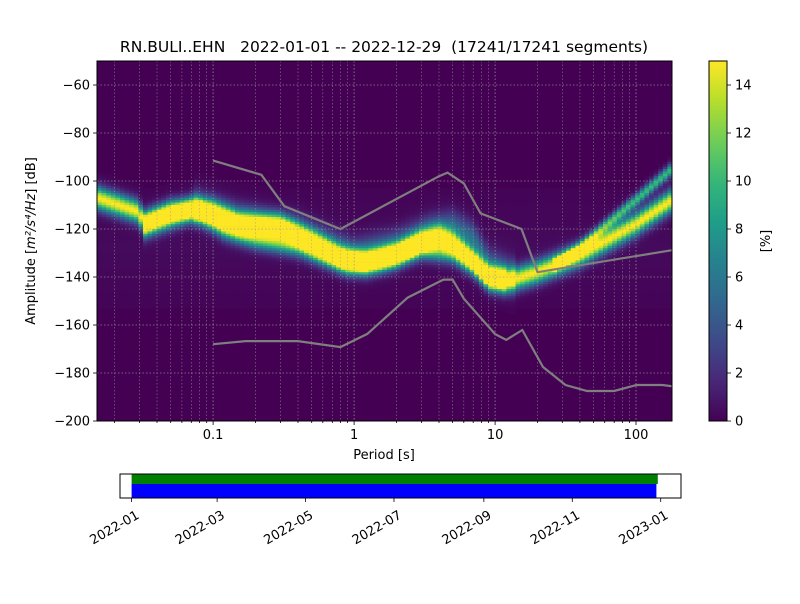 Image resolution: width=800 pixels, height=604 pixels. What do you see at coordinates (72, 374) in the screenshot?
I see `y-tick-label: −180` at bounding box center [72, 374].